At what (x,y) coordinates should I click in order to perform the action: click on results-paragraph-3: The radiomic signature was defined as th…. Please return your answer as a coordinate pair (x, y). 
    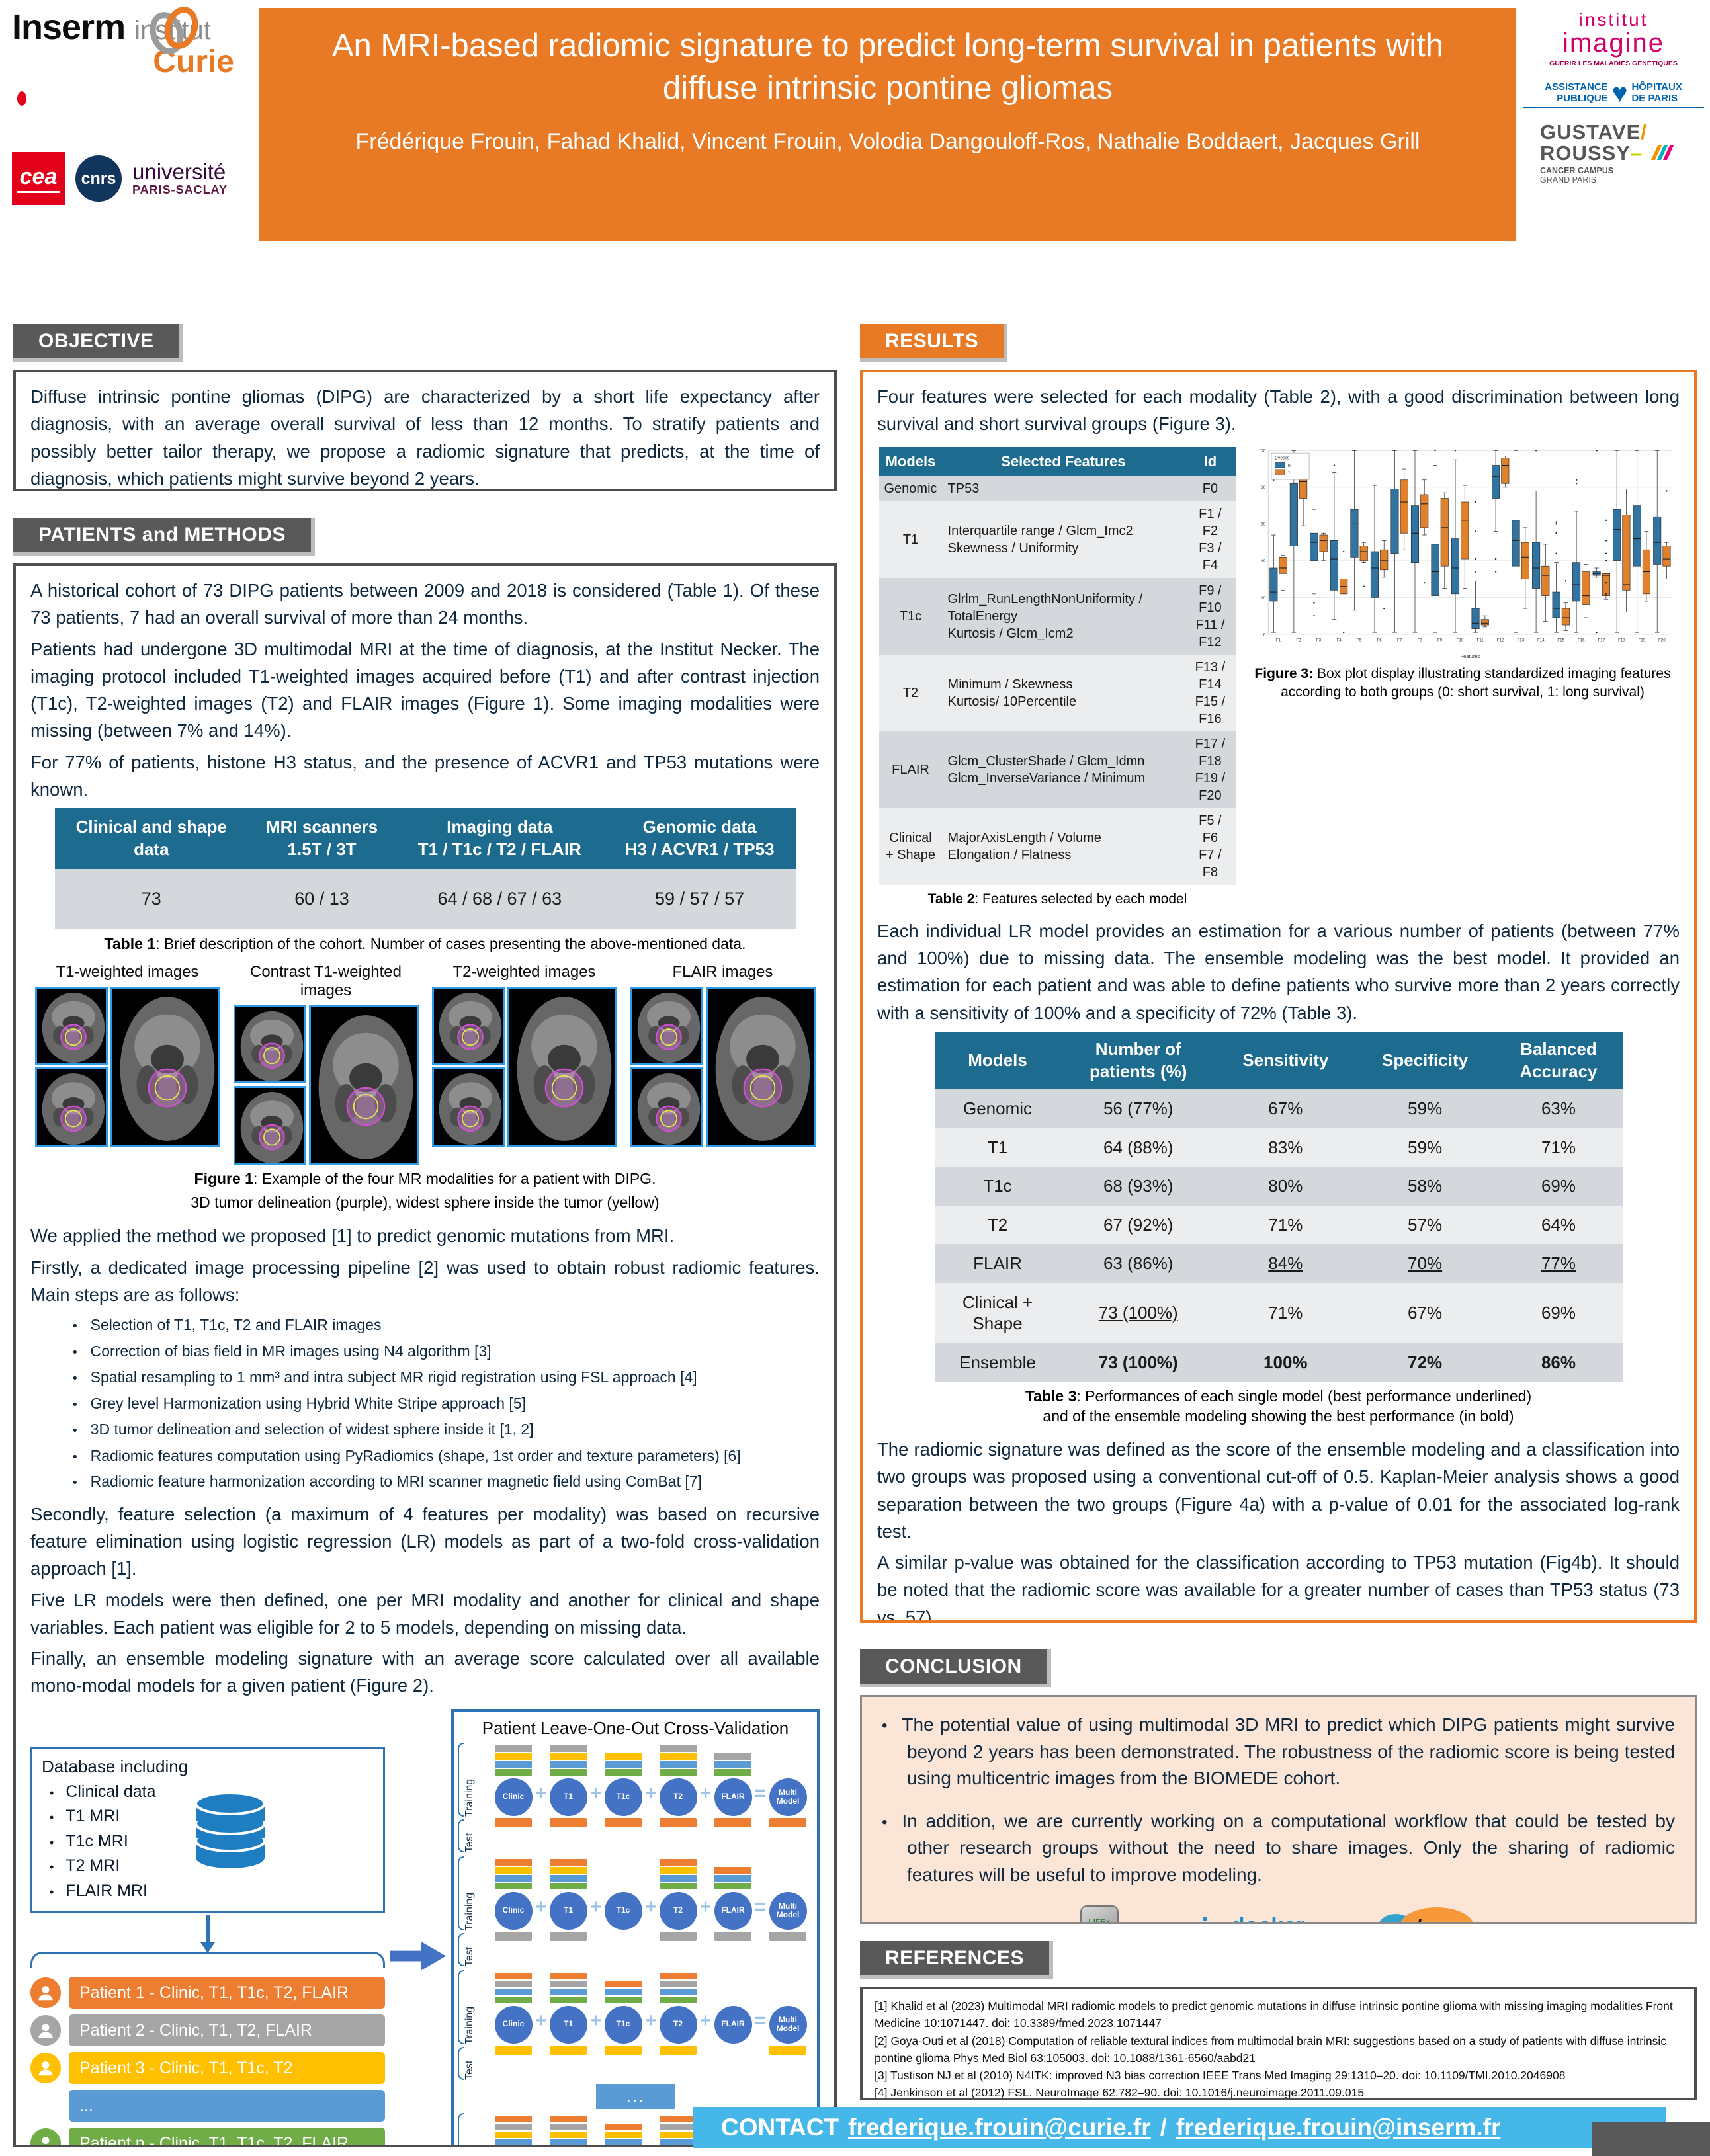
    Looking at the image, I should click on (1279, 1490).